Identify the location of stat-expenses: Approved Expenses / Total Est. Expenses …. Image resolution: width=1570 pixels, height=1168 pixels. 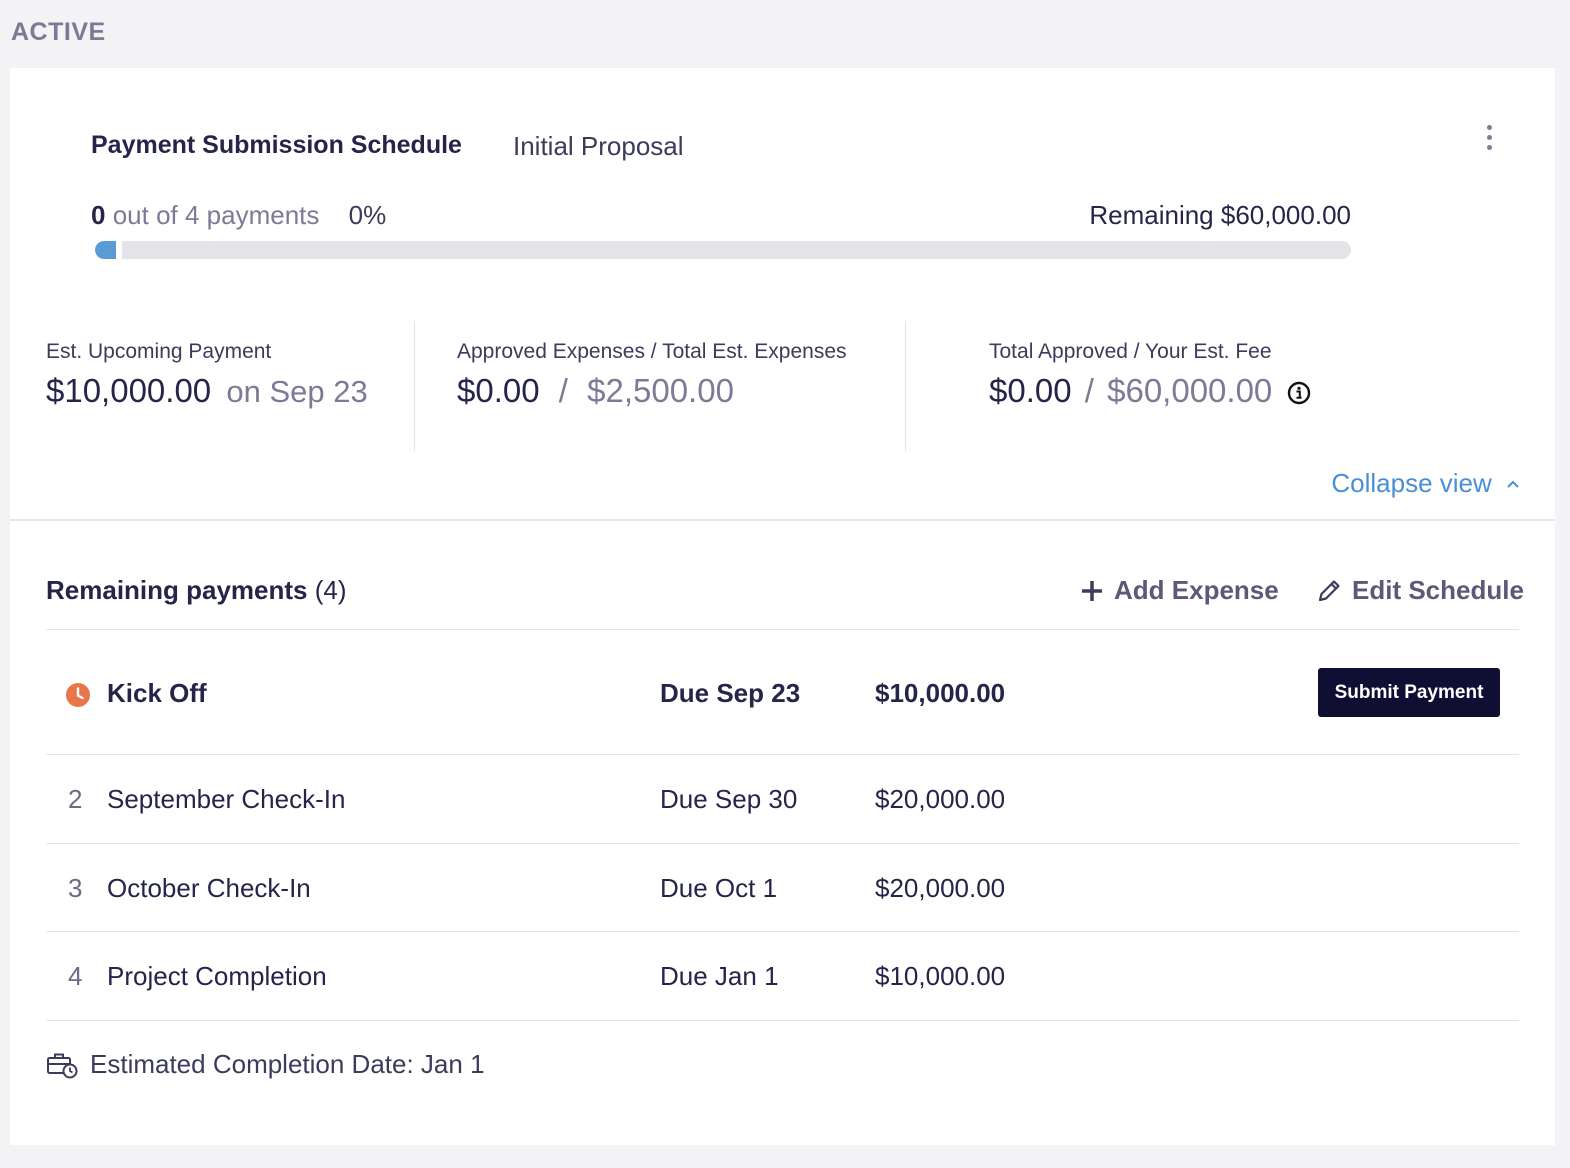
(652, 375).